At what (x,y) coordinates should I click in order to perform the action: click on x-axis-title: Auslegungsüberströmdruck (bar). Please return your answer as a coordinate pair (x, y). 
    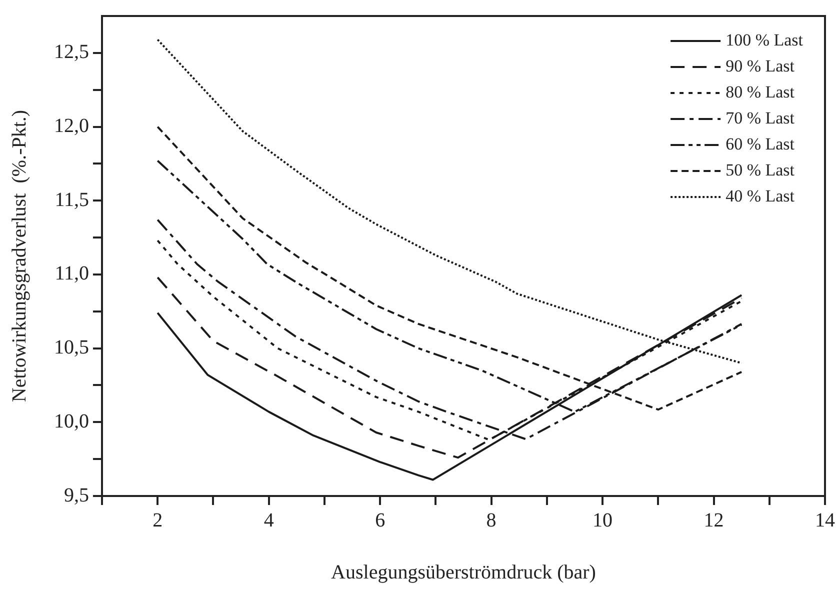
    Looking at the image, I should click on (463, 572).